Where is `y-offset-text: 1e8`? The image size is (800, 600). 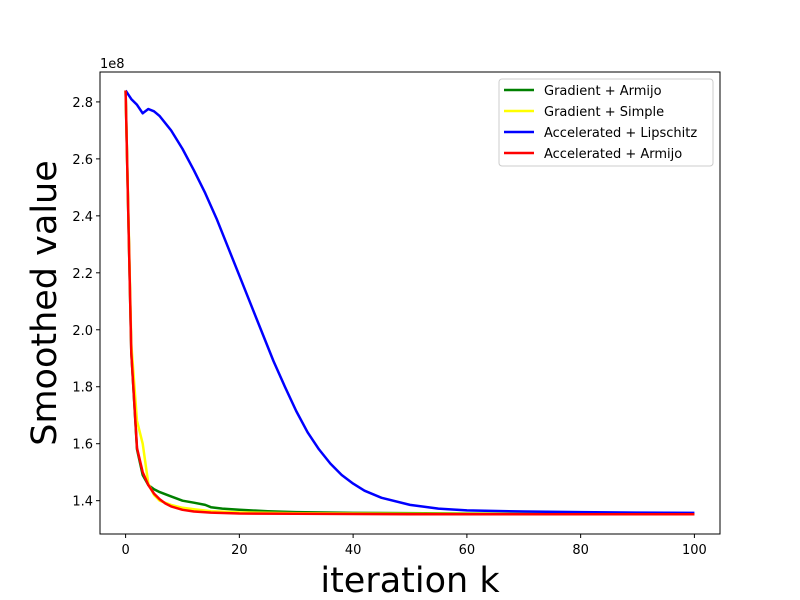 y-offset-text: 1e8 is located at coordinates (112, 64).